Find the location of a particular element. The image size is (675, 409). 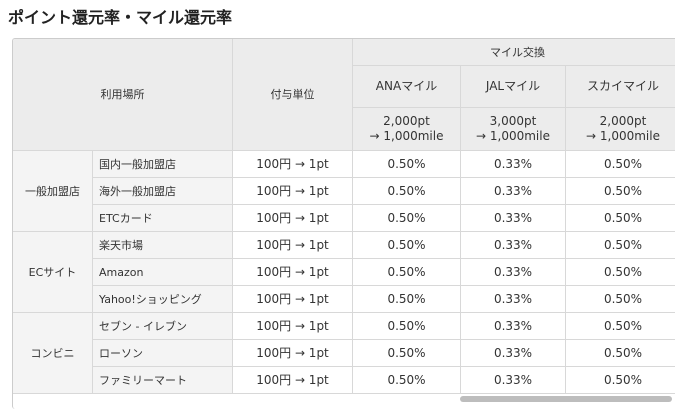

place: 国内一般加盟店 is located at coordinates (163, 164).